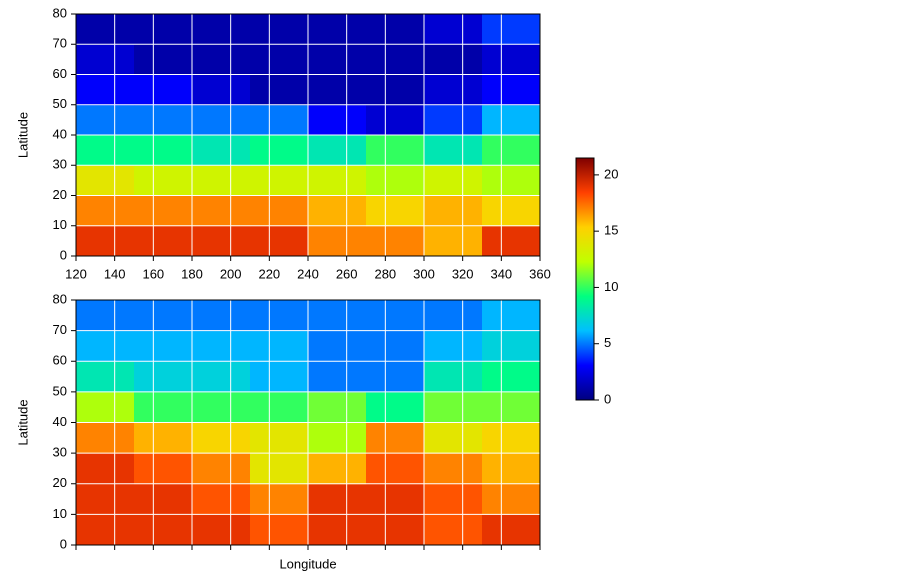 This screenshot has height=574, width=902. I want to click on x-tick-label: 360, so click(540, 273).